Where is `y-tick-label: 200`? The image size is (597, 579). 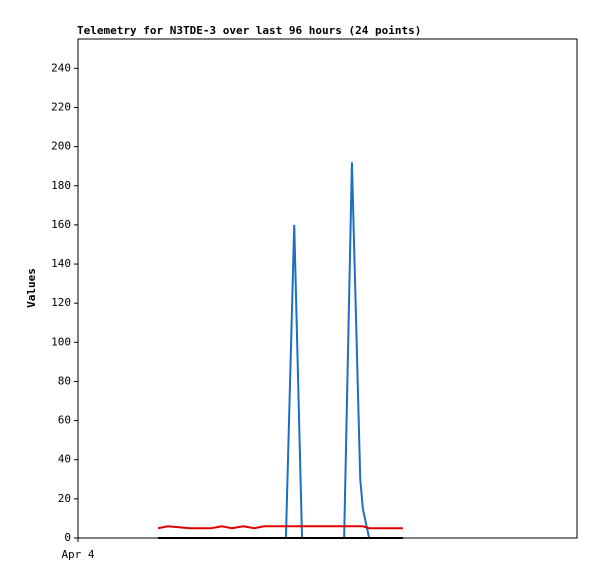
y-tick-label: 200 is located at coordinates (61, 146).